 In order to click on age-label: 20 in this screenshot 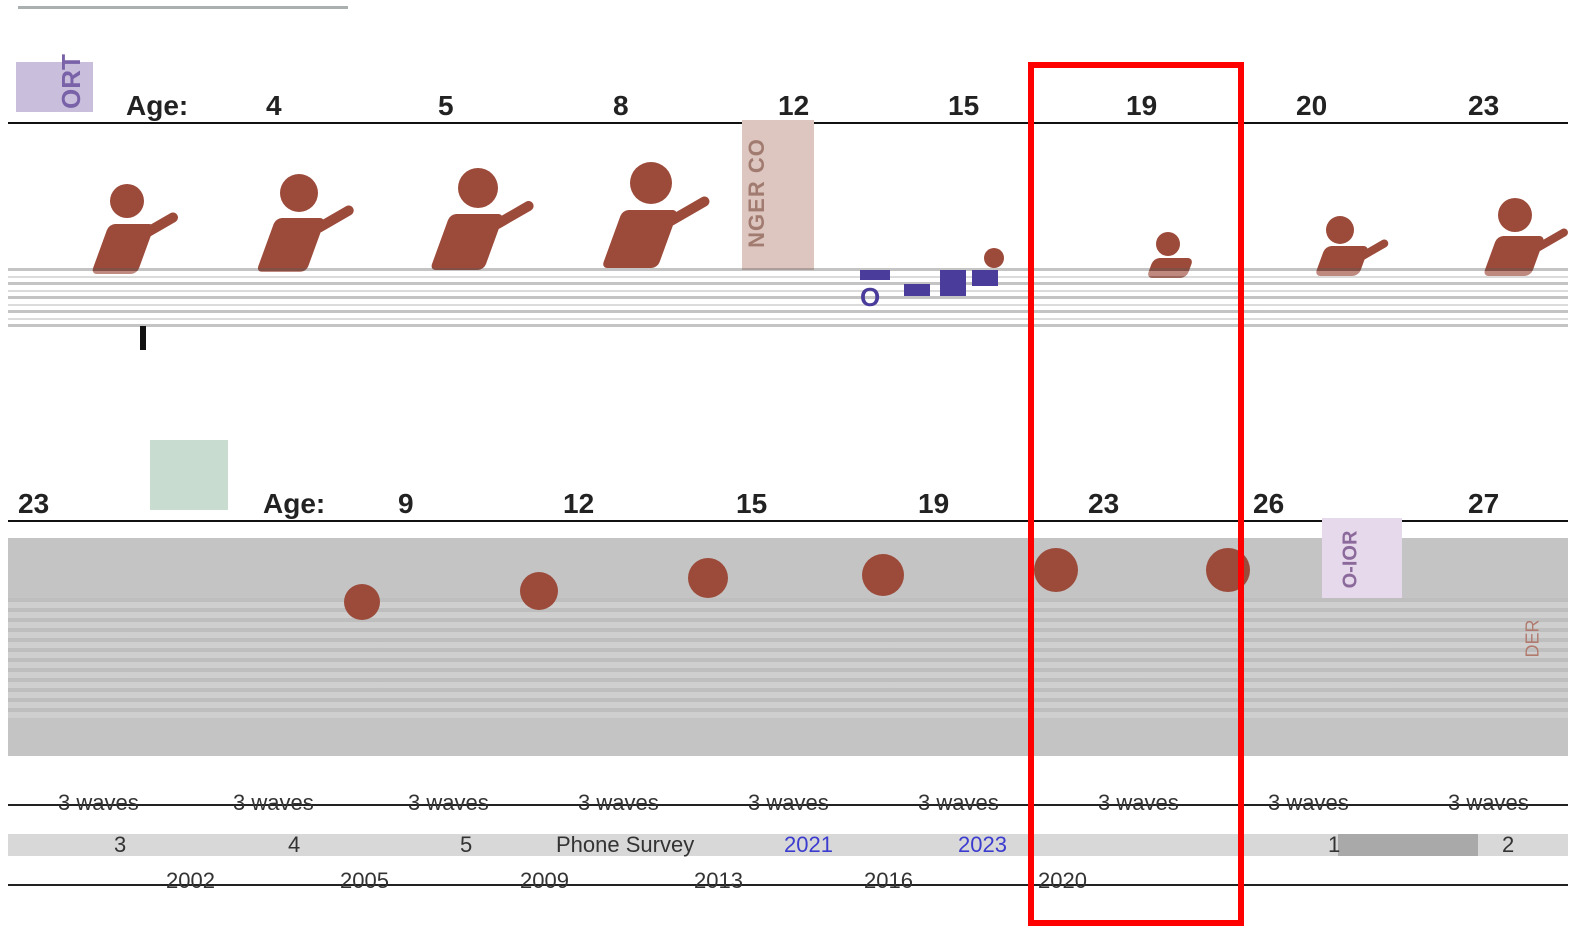, I will do `click(1312, 105)`.